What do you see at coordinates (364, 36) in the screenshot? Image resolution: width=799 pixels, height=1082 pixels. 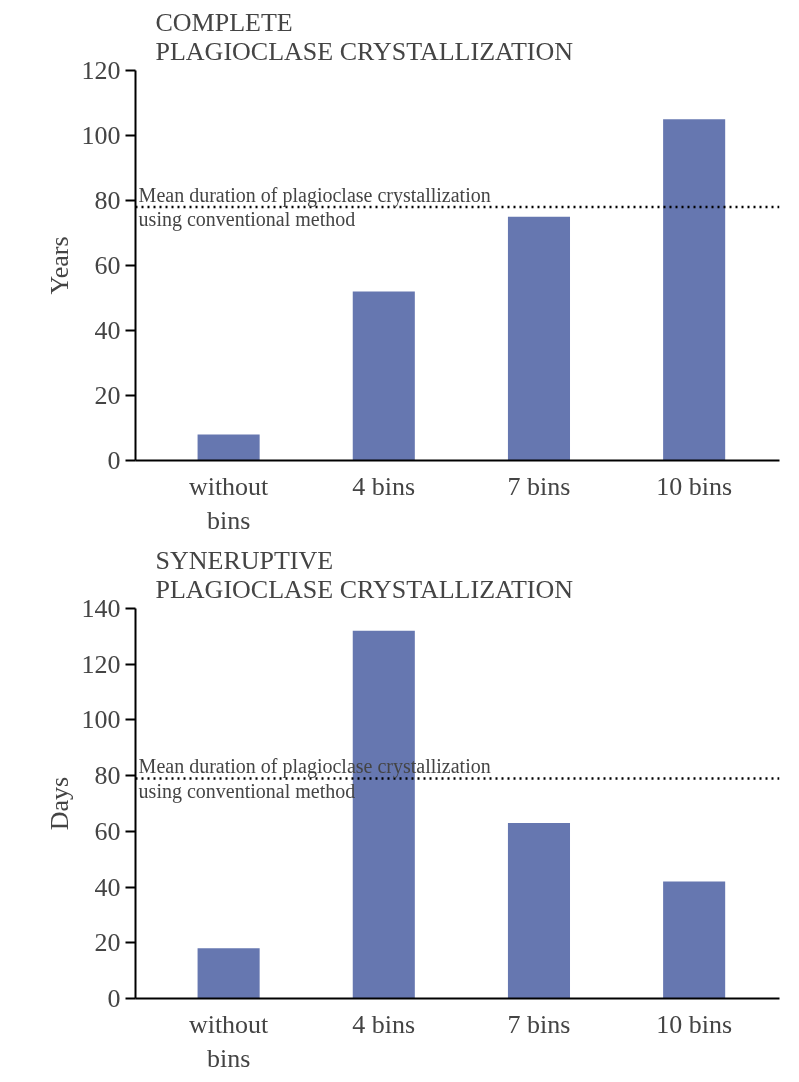 I see `chart-title: COMPLETE PLAGIOCLASE CRYSTALLIZATION` at bounding box center [364, 36].